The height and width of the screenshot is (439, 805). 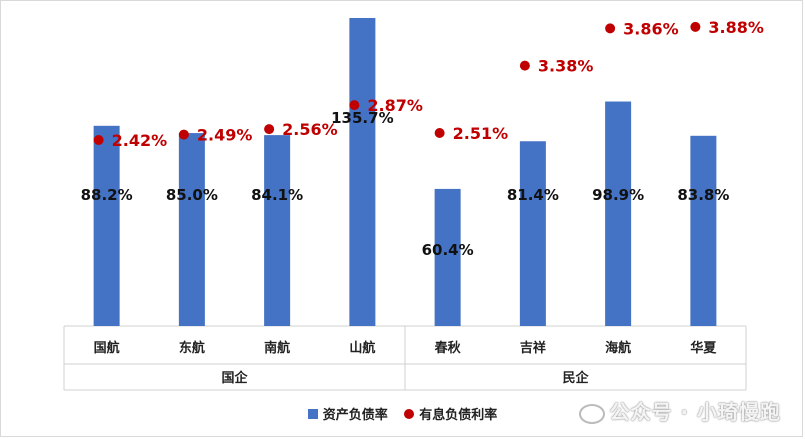 I want to click on legend-item-bar: 资产负债率, so click(x=347, y=413).